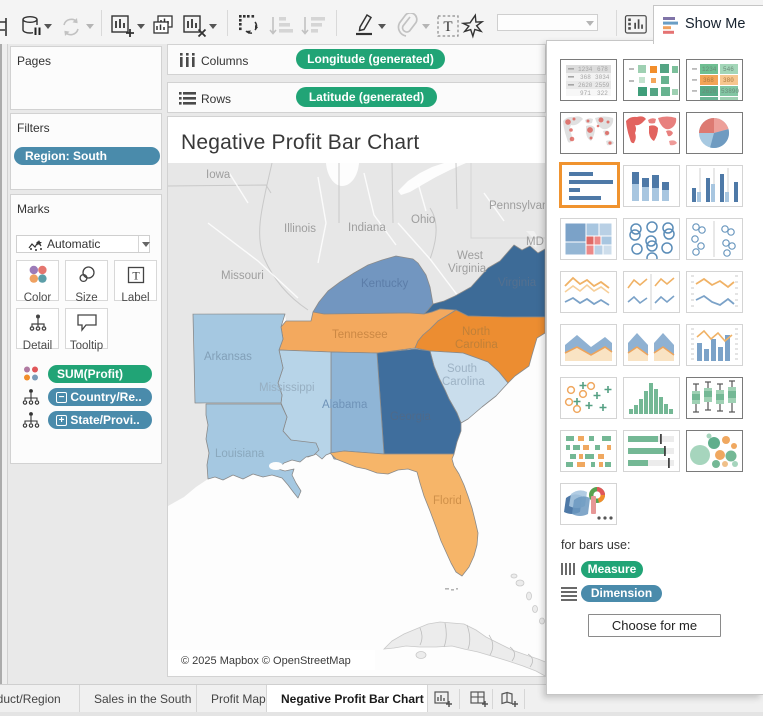 The width and height of the screenshot is (763, 716). Describe the element at coordinates (470, 256) in the screenshot. I see `svg-text: West` at that location.